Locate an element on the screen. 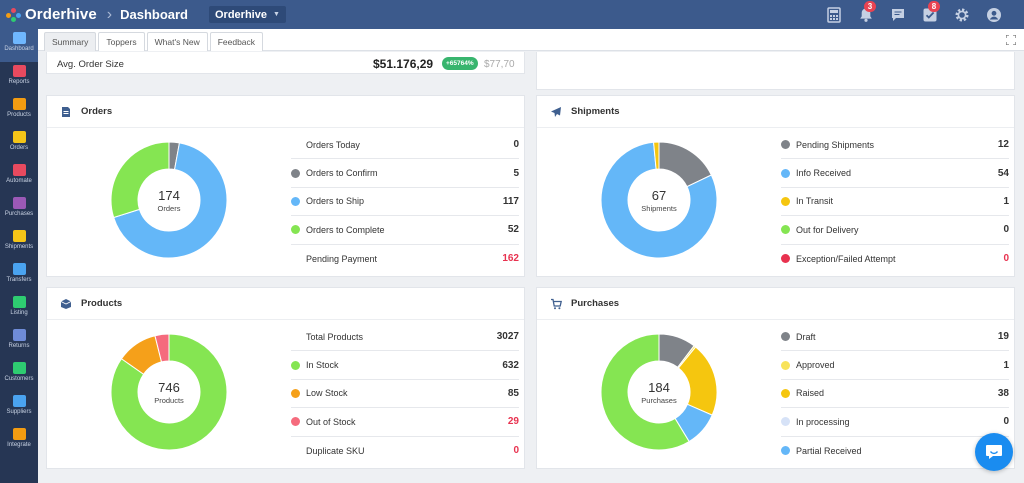  top-bar: Orderhive › Dashboard Orderhive ▼ 3 8 is located at coordinates (512, 14).